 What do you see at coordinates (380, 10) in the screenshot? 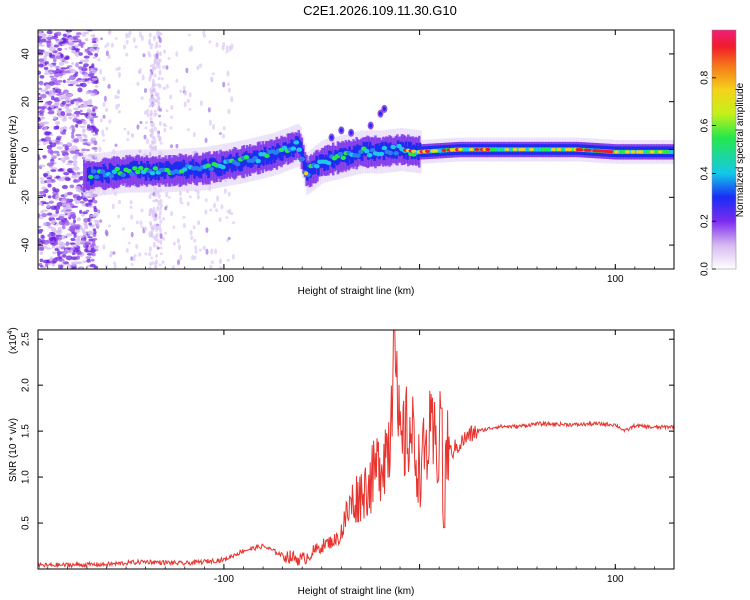
I see `figure-title: C2E1.2026.109.11.30.G10` at bounding box center [380, 10].